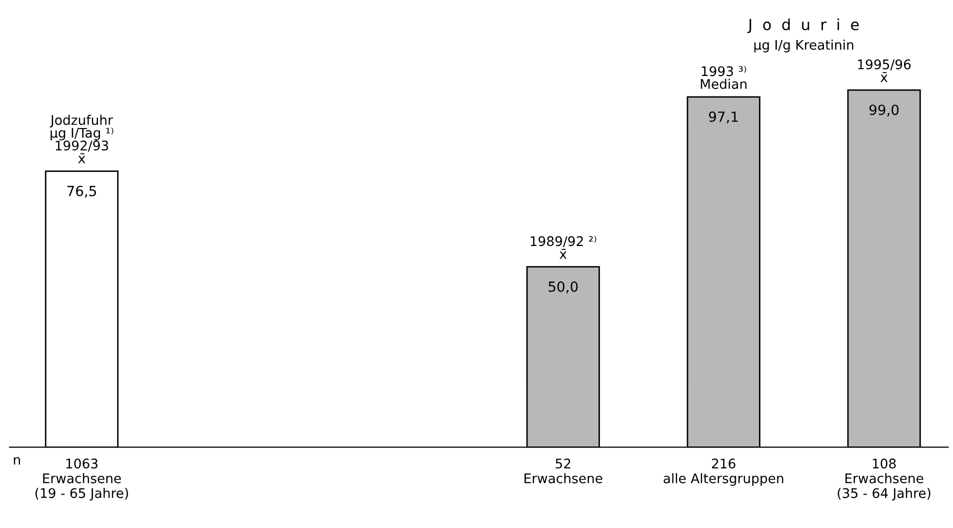 The height and width of the screenshot is (528, 953). I want to click on annotation: Jodzufuhr µg I/Tag ¹⁾ 1992/93 x̄, so click(82, 139).